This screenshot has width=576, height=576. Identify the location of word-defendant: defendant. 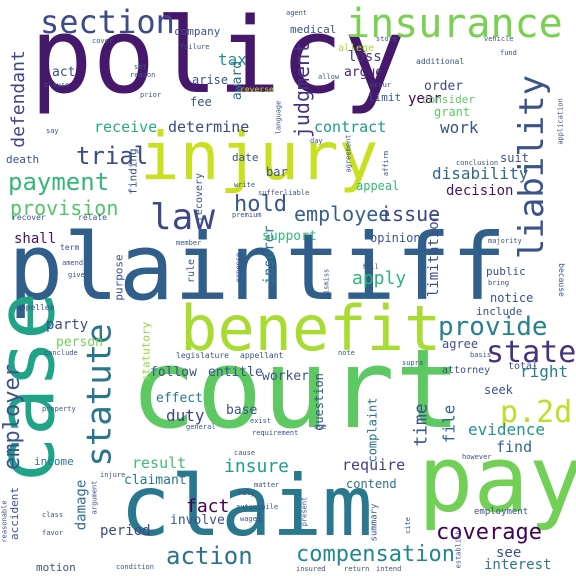
(18, 99).